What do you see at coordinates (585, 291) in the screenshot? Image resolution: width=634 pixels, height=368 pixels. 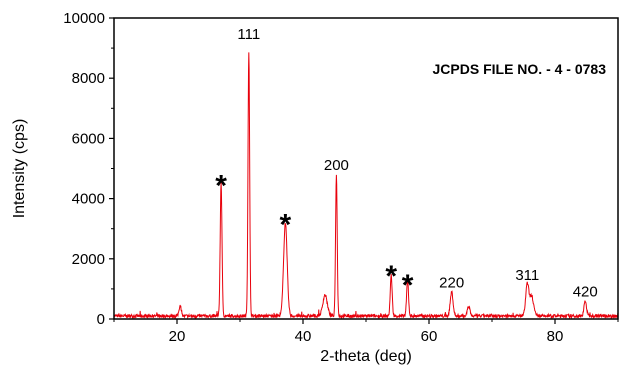 I see `miller-index-label: 420` at bounding box center [585, 291].